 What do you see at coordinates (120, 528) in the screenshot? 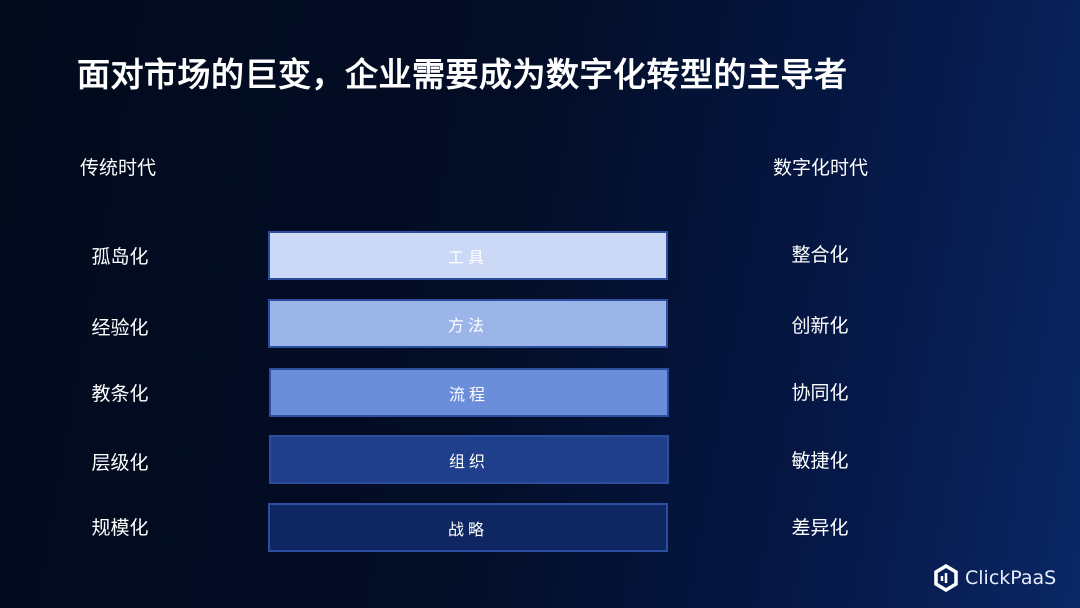
I see `left-item: 规模化` at bounding box center [120, 528].